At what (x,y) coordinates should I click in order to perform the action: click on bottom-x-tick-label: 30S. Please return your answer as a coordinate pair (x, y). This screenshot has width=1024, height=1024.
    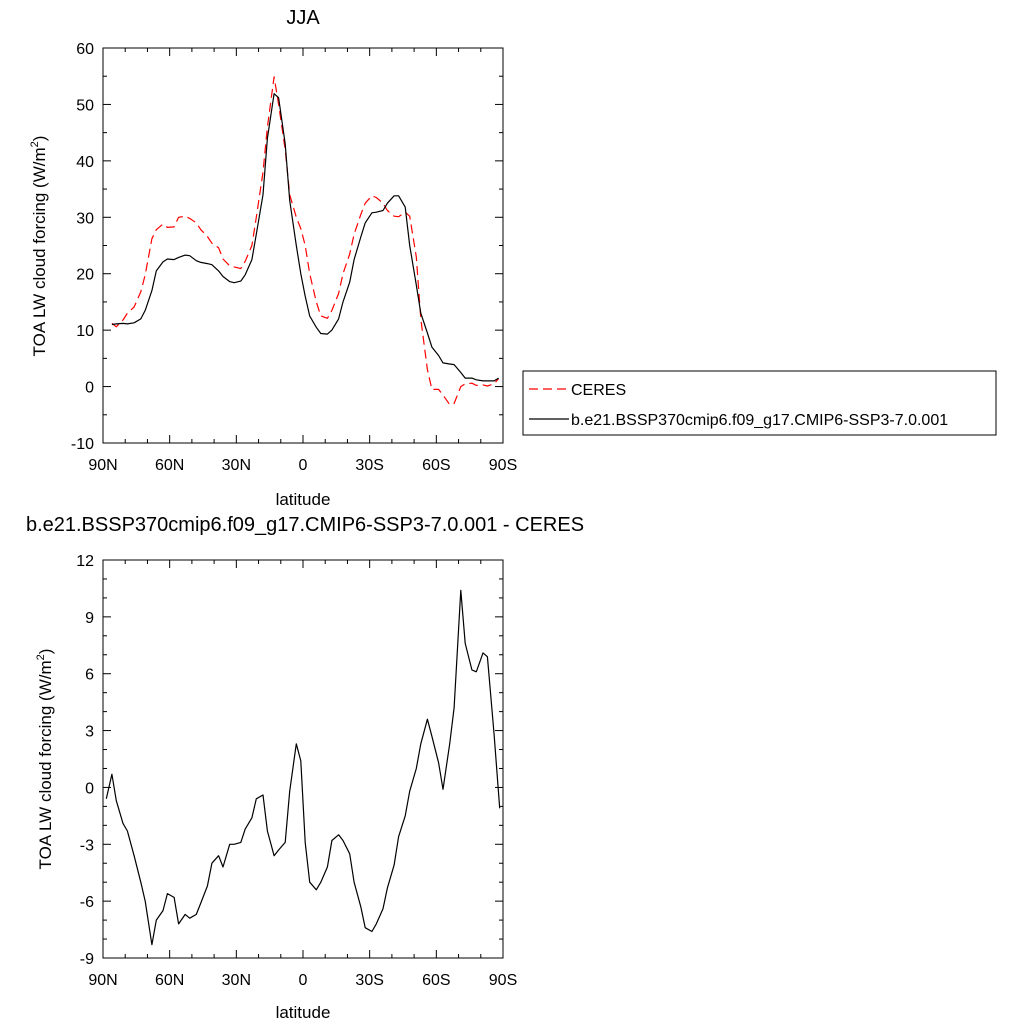
    Looking at the image, I should click on (369, 980).